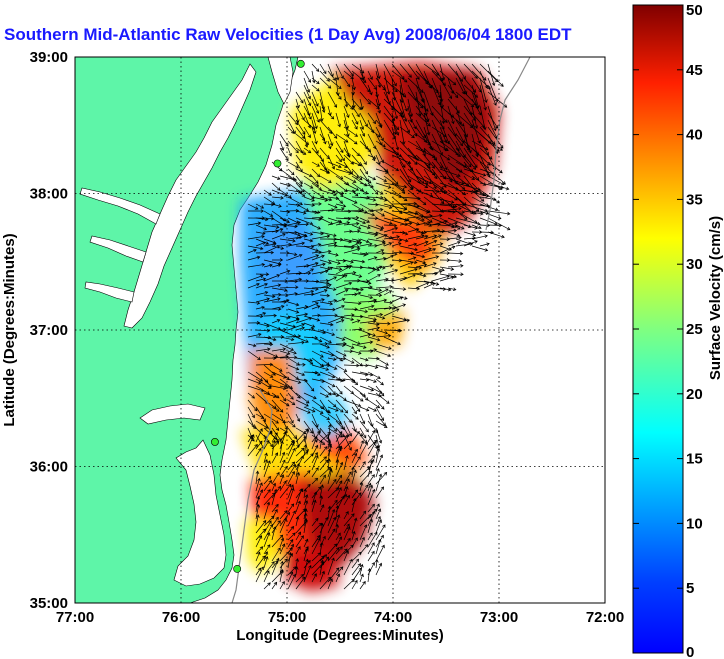 The height and width of the screenshot is (659, 724). Describe the element at coordinates (694, 329) in the screenshot. I see `colorbar-tick-label: 25` at that location.